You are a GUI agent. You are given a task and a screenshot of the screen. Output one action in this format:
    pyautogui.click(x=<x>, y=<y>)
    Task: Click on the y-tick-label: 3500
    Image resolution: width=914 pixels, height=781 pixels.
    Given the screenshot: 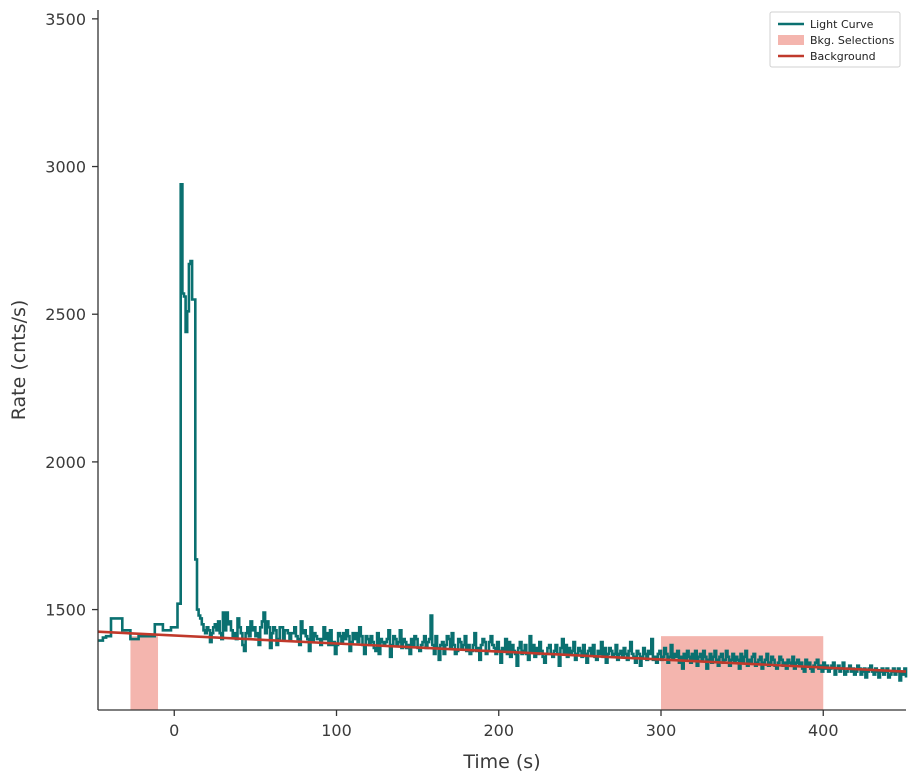 What is the action you would take?
    pyautogui.click(x=65, y=19)
    